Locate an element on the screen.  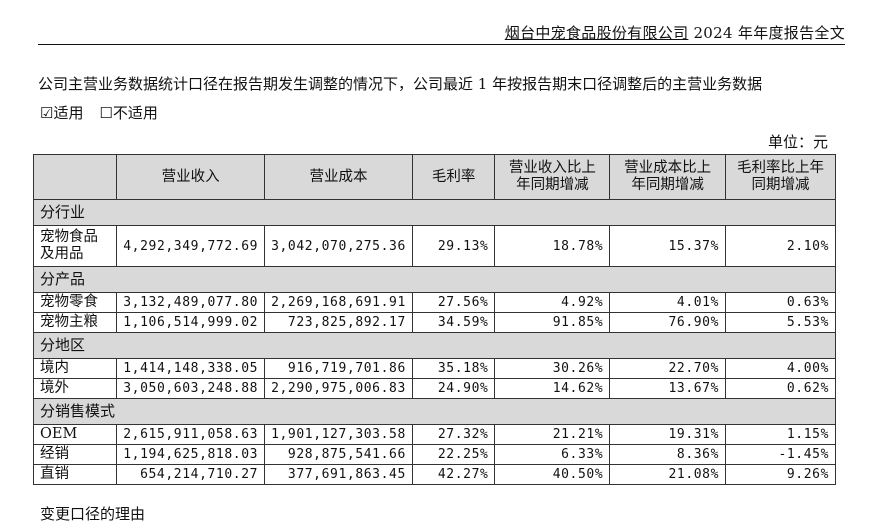
not-applicable-checkbox: ☐ is located at coordinates (106, 113).